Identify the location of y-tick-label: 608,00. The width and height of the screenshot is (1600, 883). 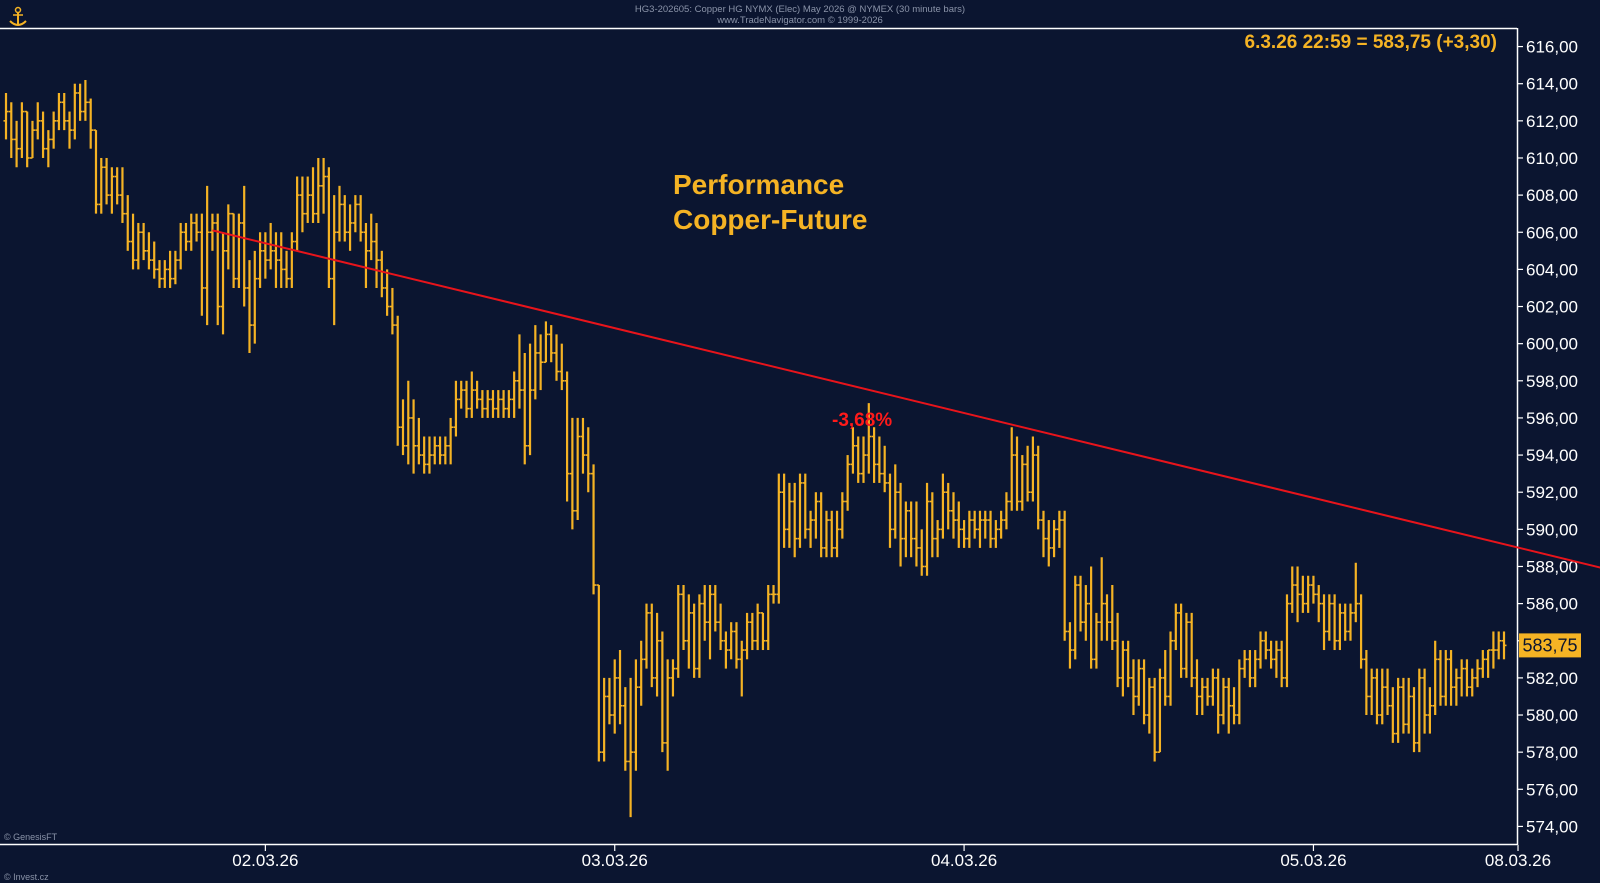
(1552, 195).